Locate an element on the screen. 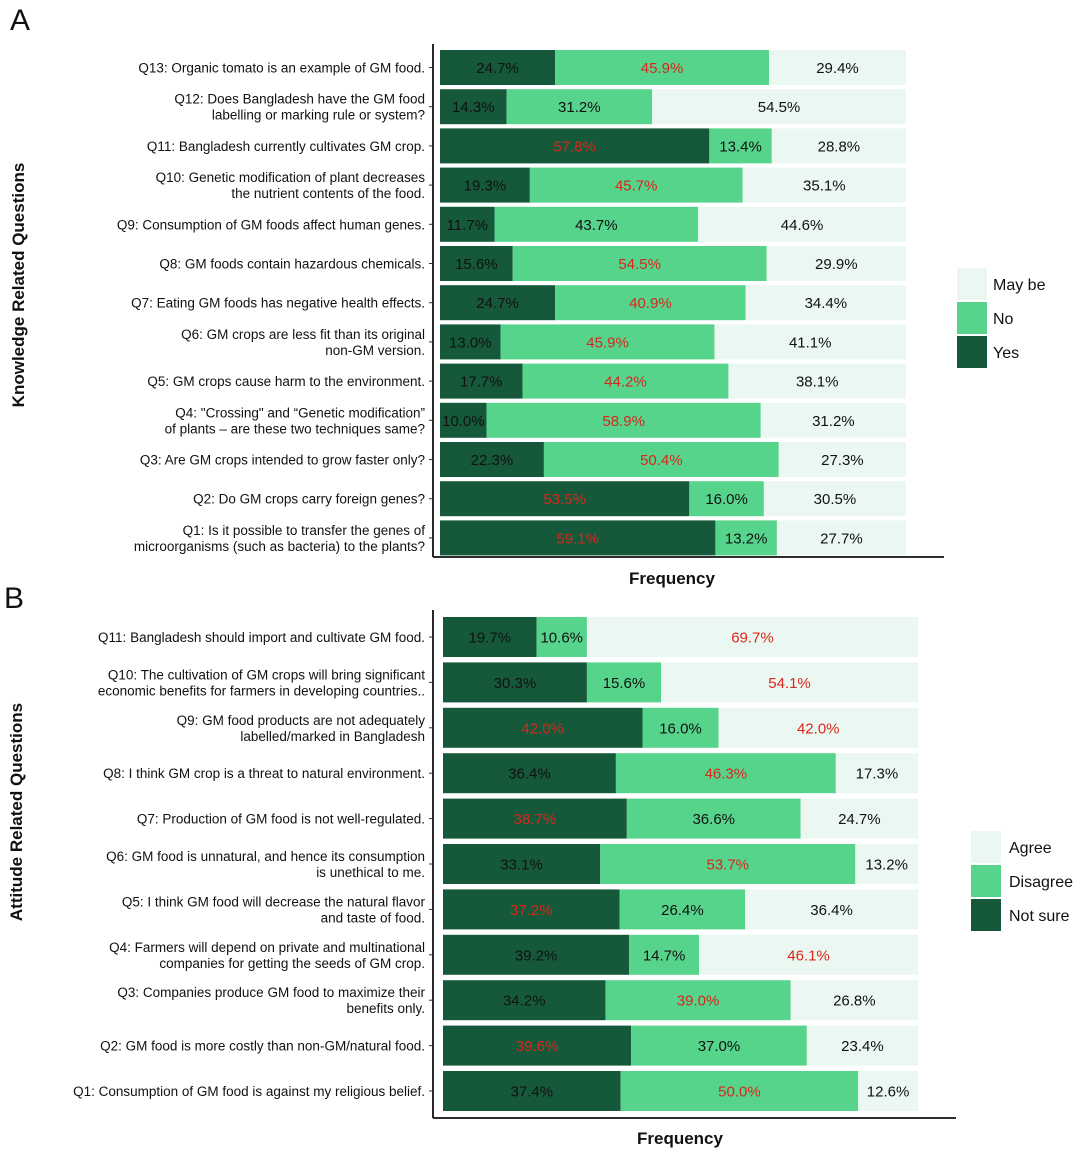 The height and width of the screenshot is (1150, 1079). data-label: 31.2% is located at coordinates (579, 107).